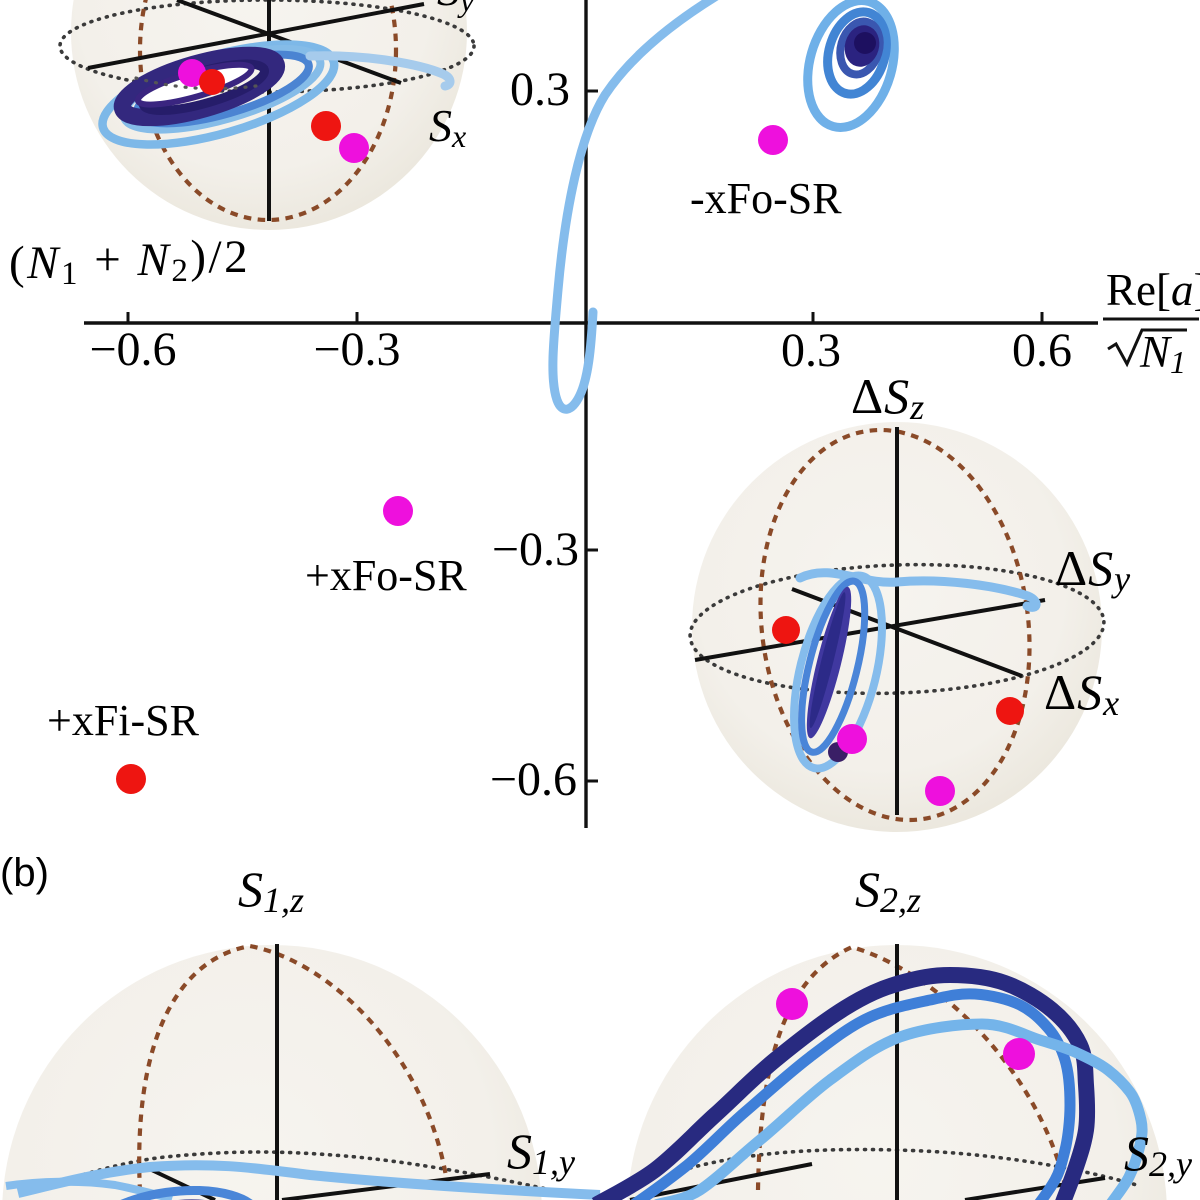 This screenshot has width=1200, height=1200. I want to click on svg-text: Re[a], so click(1153, 290).